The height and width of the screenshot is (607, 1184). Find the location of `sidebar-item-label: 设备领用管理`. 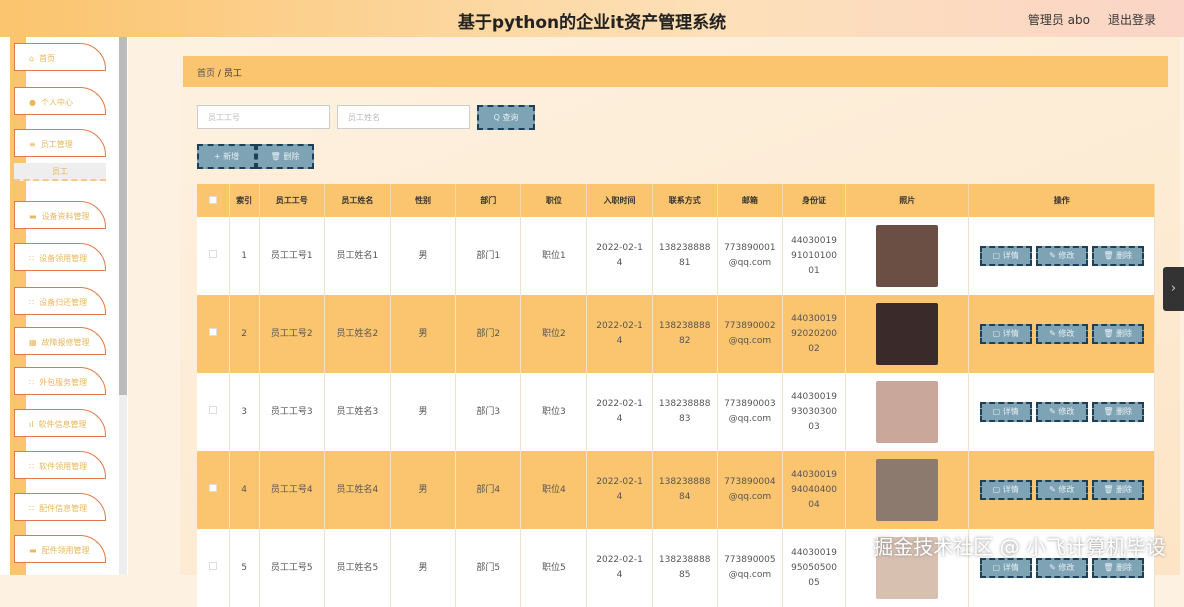

sidebar-item-label: 设备领用管理 is located at coordinates (63, 258).